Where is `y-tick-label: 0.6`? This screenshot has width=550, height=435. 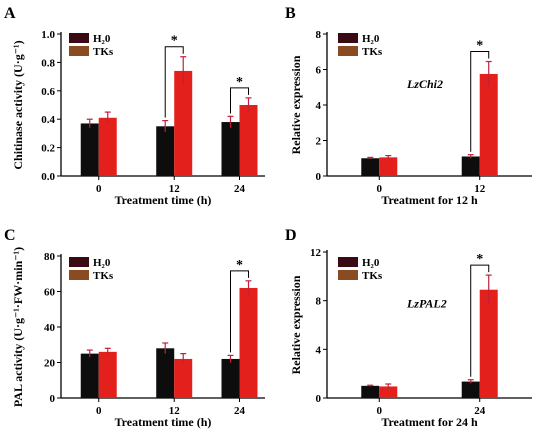 y-tick-label: 0.6 is located at coordinates (48, 92).